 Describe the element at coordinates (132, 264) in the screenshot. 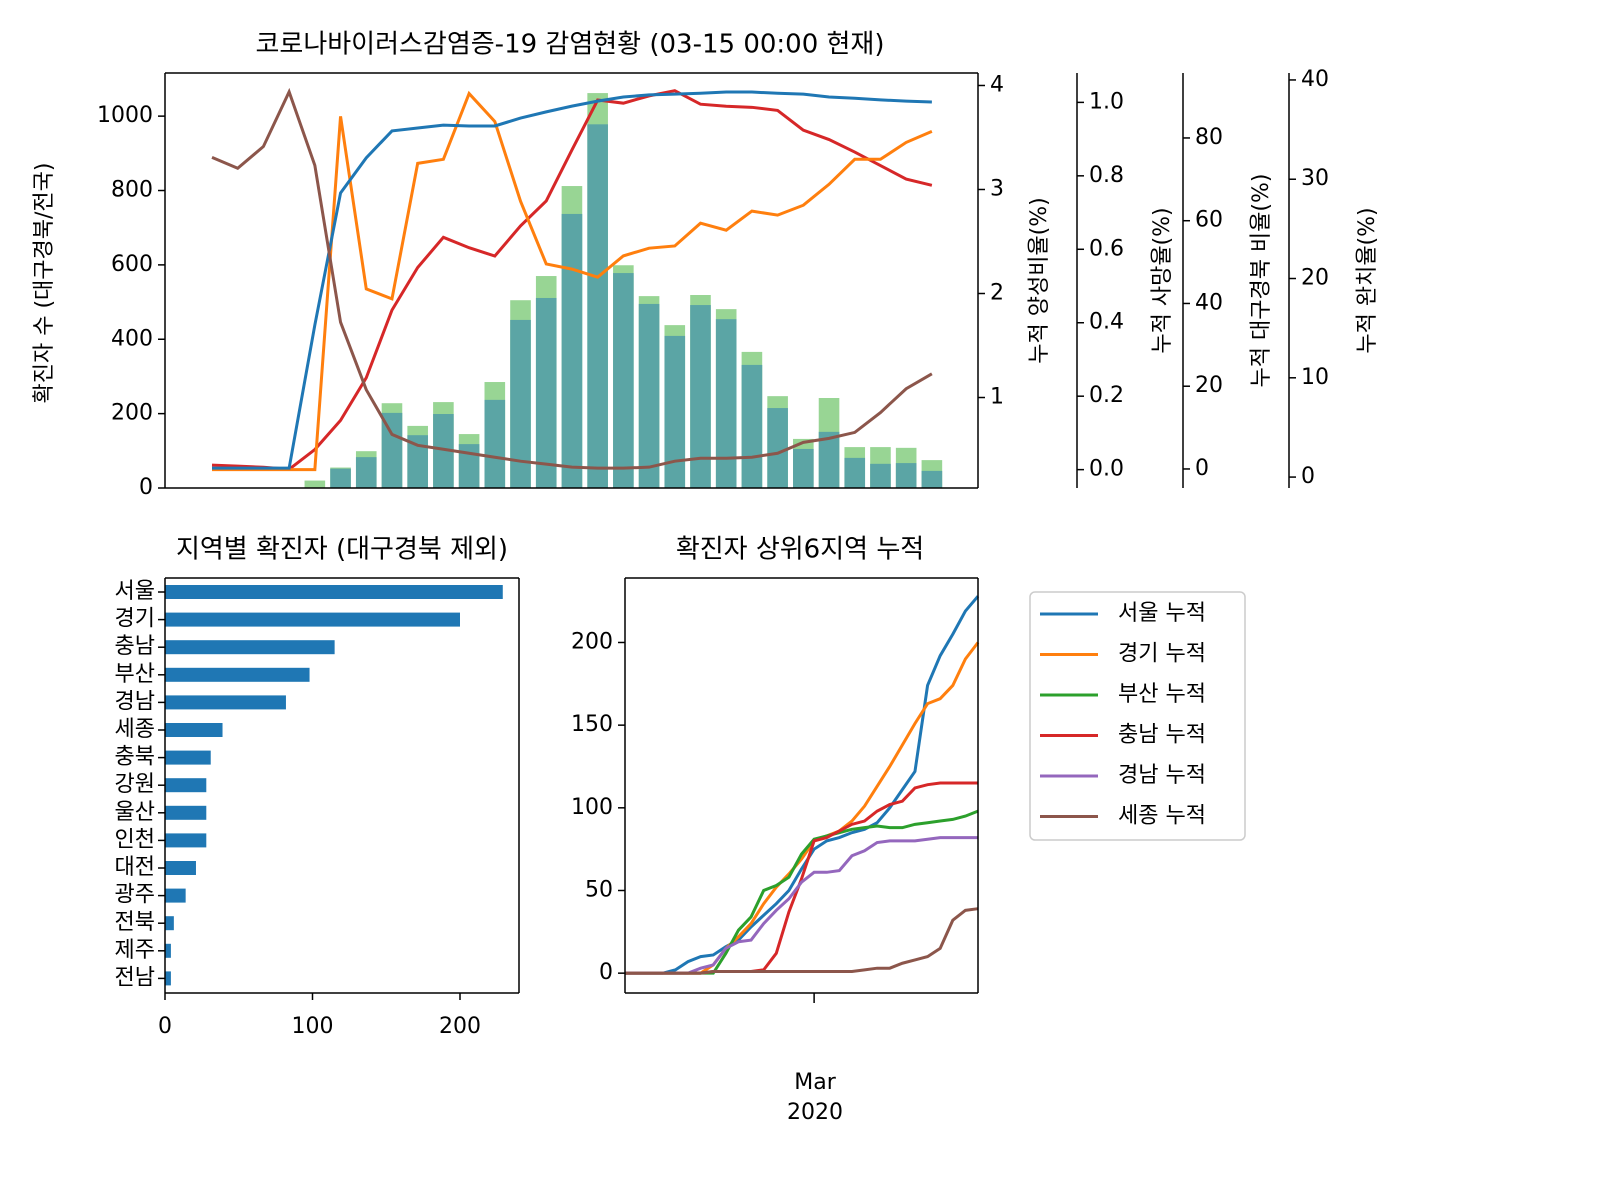

I see `y-tick-label: 600` at that location.